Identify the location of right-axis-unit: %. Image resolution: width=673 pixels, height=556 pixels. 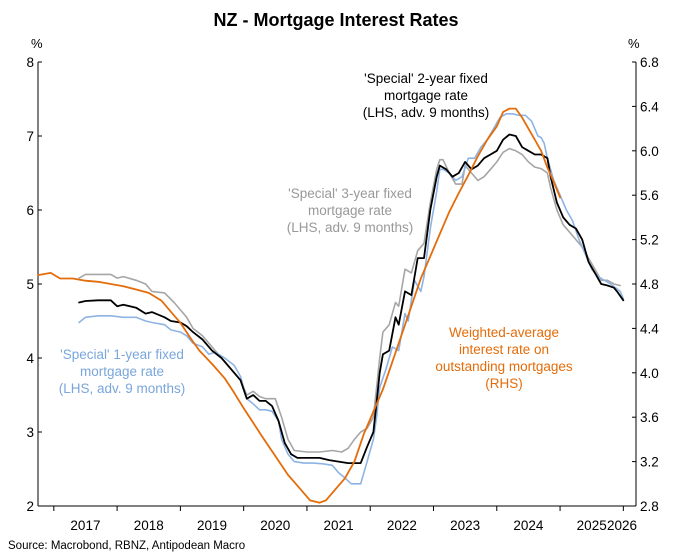
(634, 43).